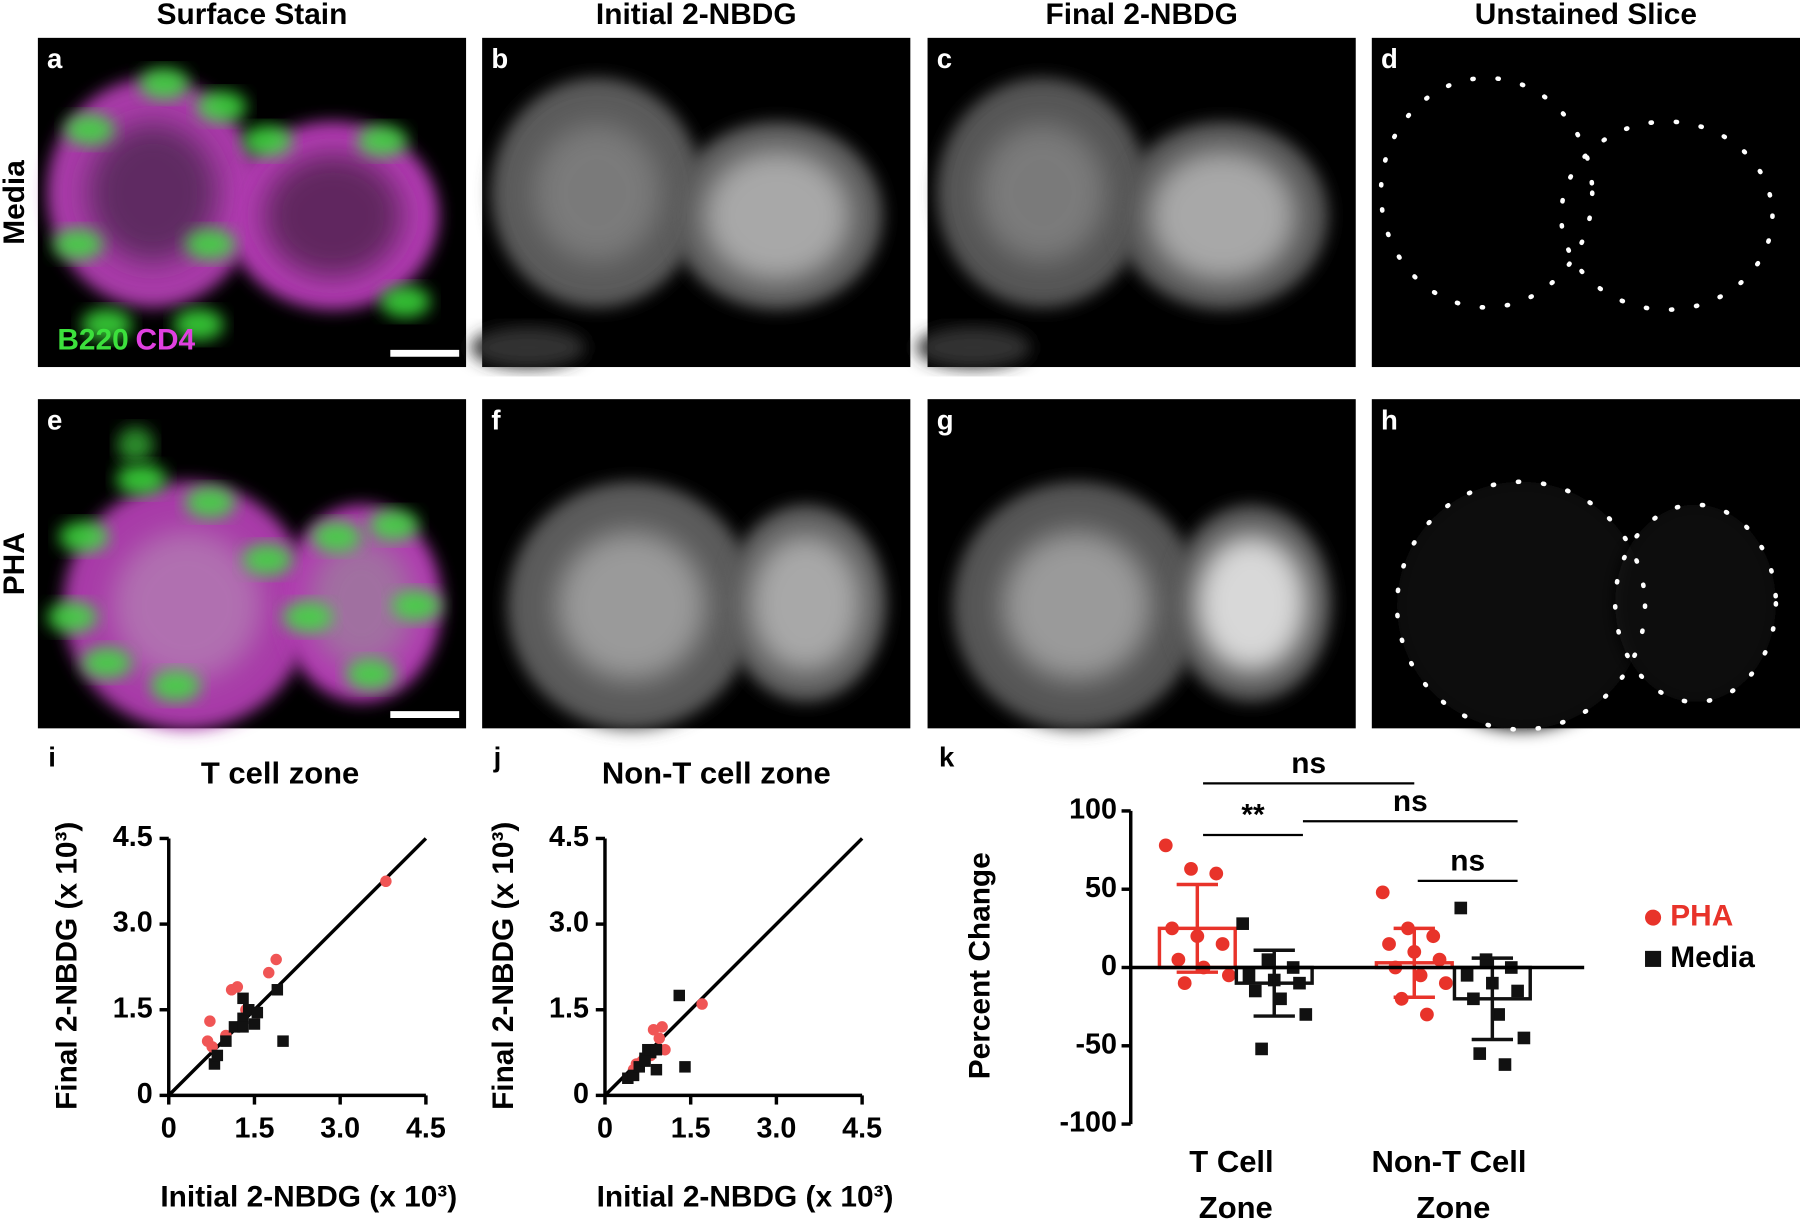  I want to click on y-axis-label: Final 2-NBDG (x 10³), so click(503, 966).